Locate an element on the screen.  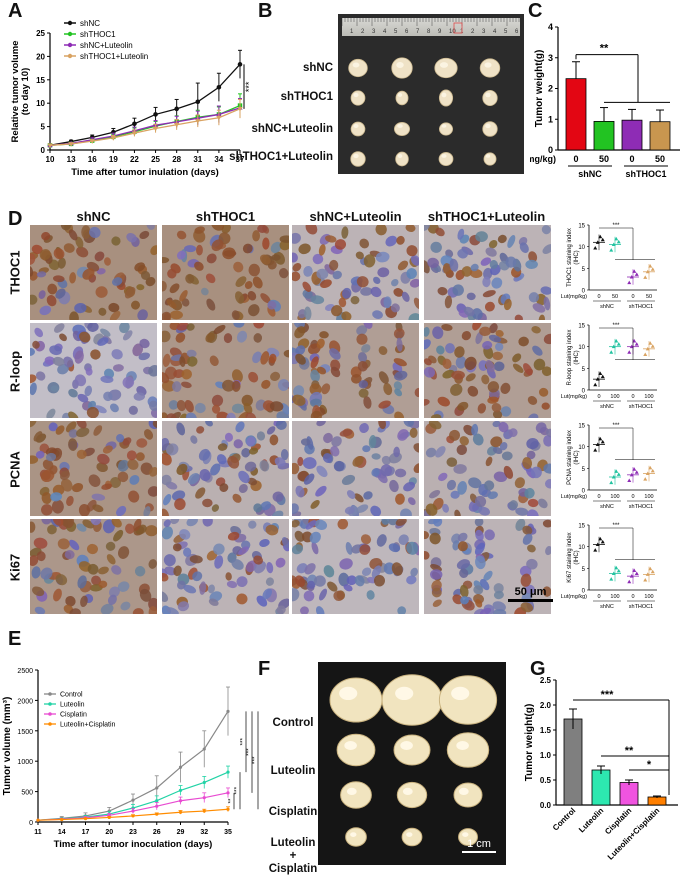
c-y-tick-label: 1 is located at coordinates (550, 119).